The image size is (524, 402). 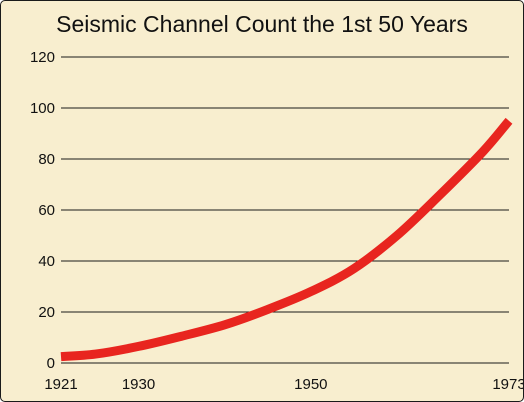 I want to click on y-tick-label-0: 0, so click(x=51, y=363).